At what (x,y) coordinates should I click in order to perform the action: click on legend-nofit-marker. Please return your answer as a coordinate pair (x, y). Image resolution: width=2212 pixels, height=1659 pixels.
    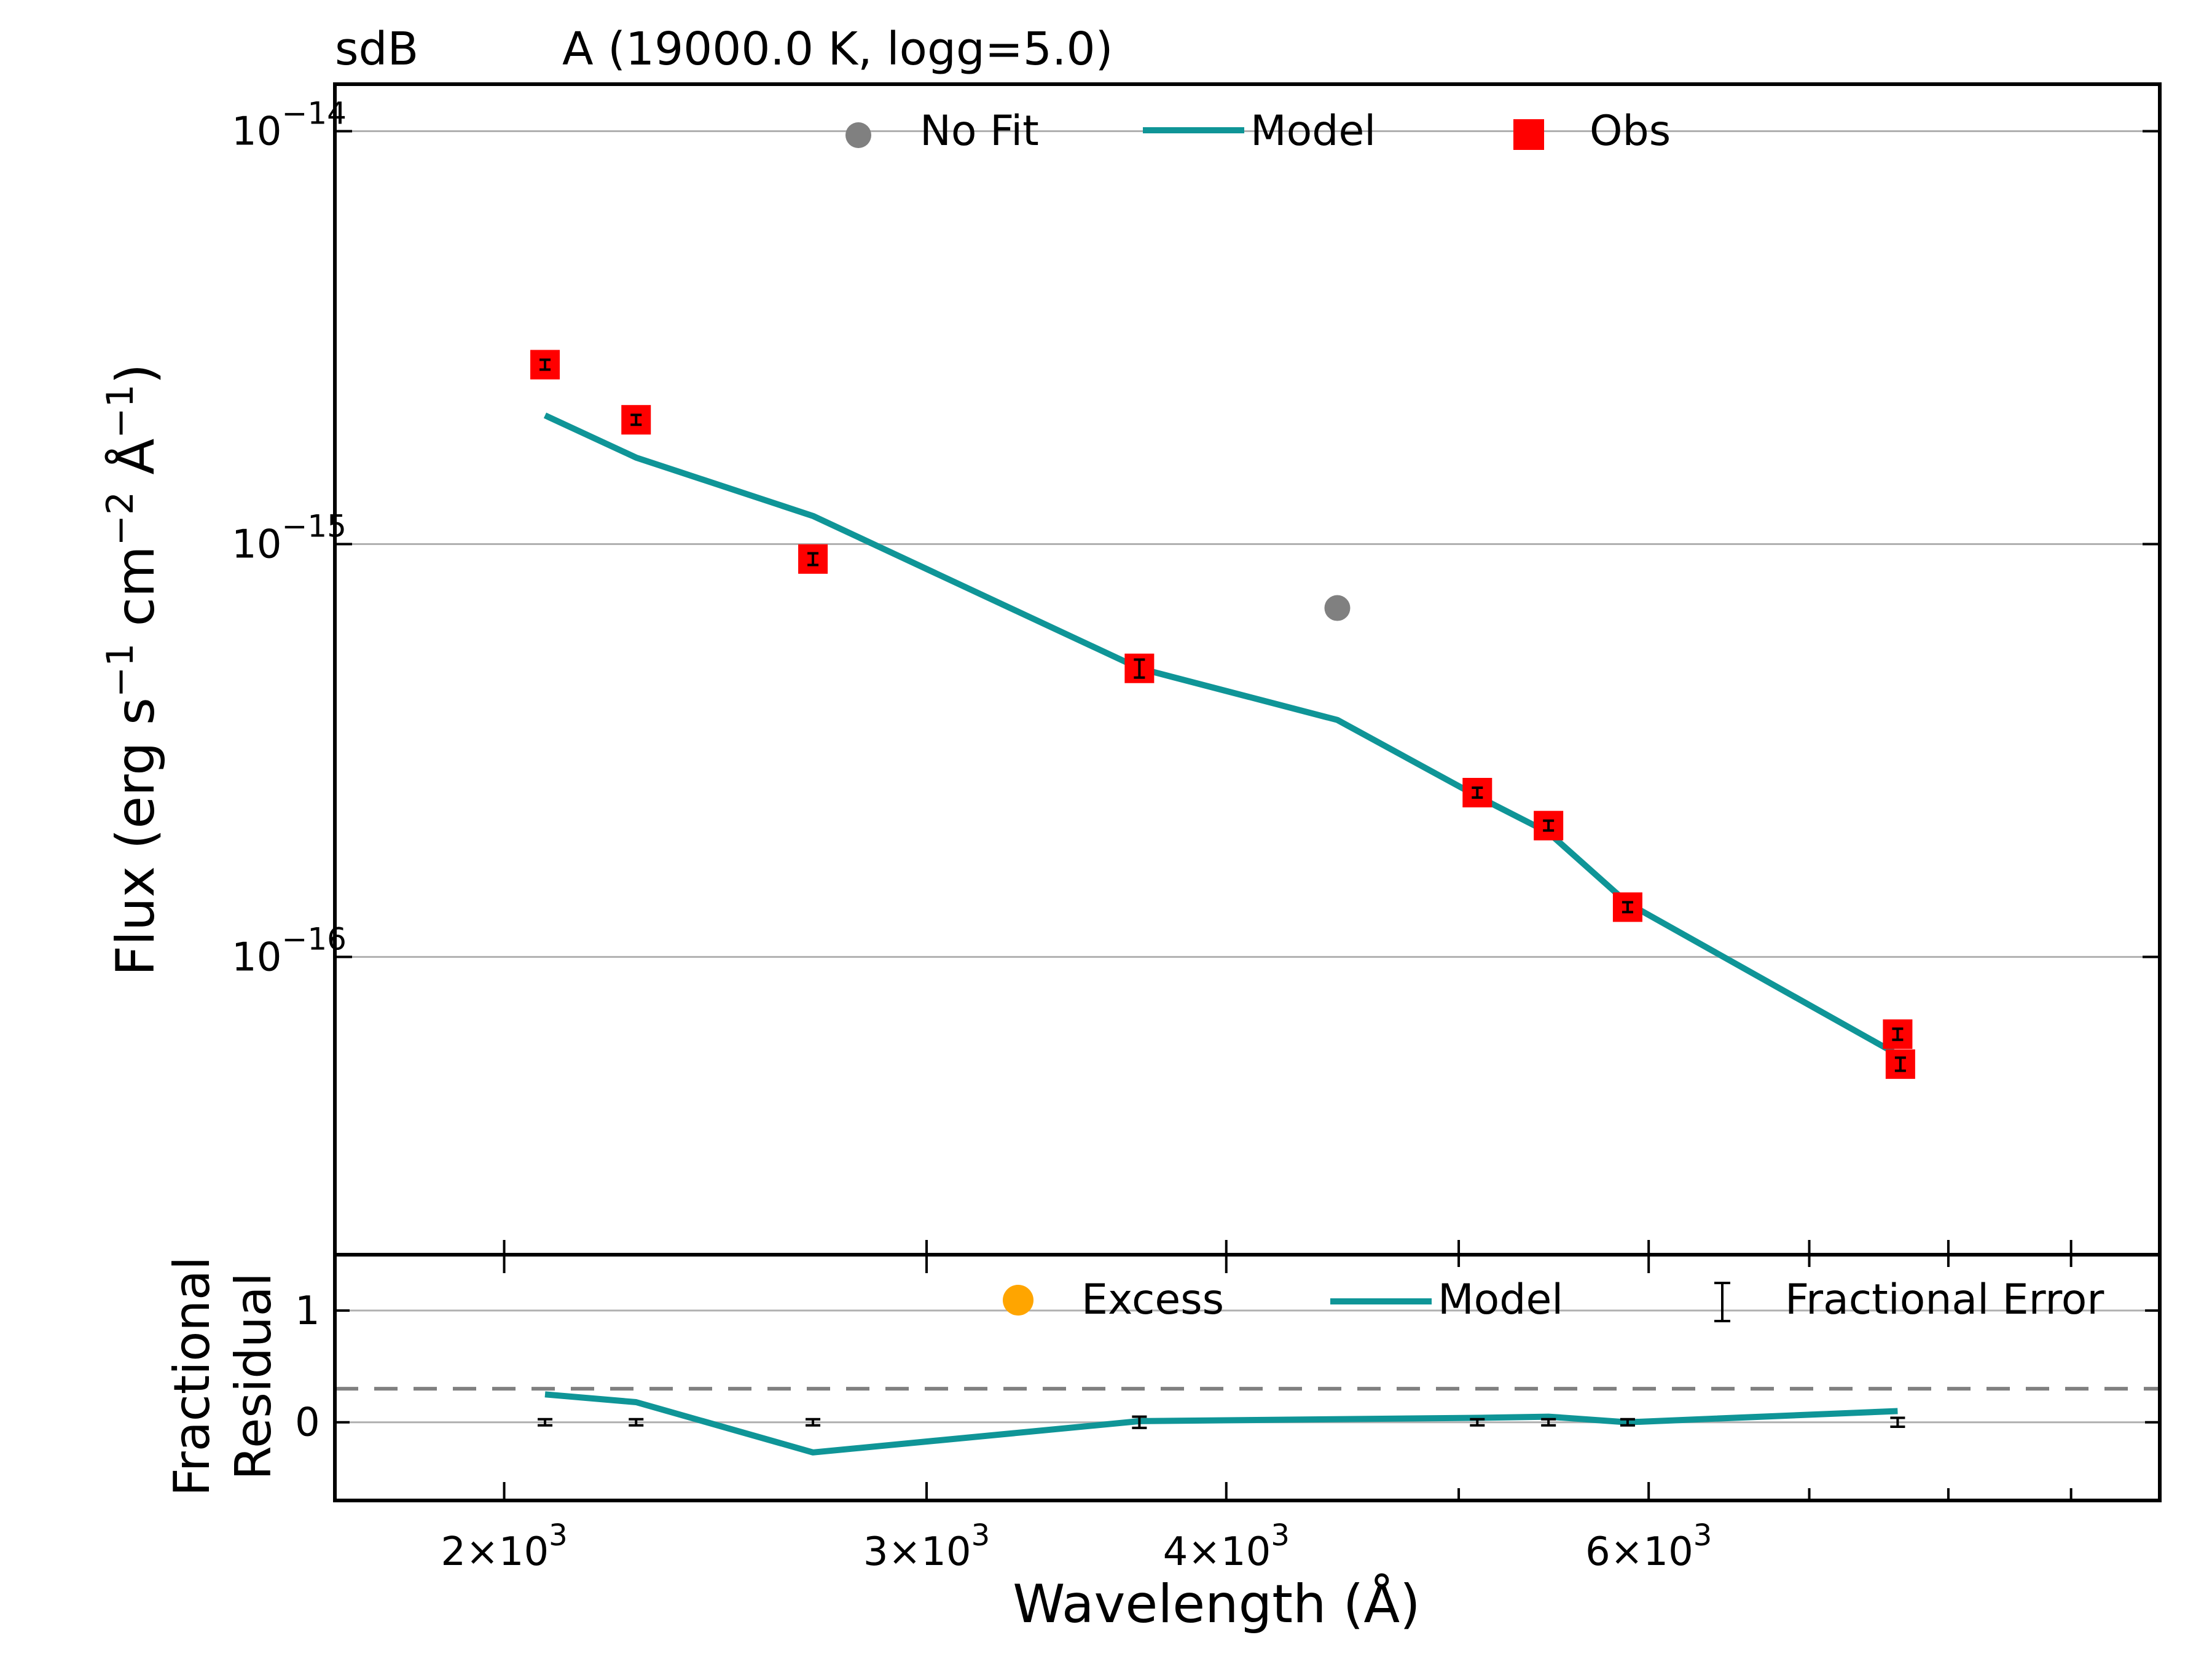
    Looking at the image, I should click on (858, 135).